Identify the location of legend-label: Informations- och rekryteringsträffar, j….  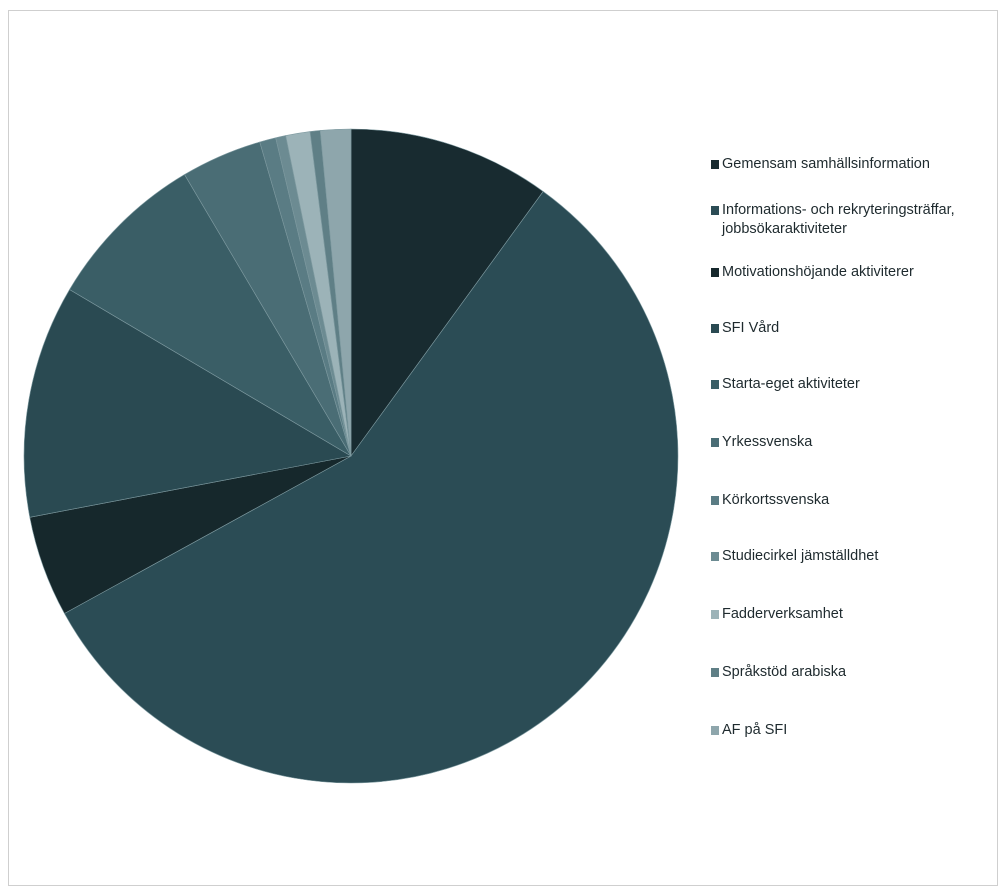
(838, 219).